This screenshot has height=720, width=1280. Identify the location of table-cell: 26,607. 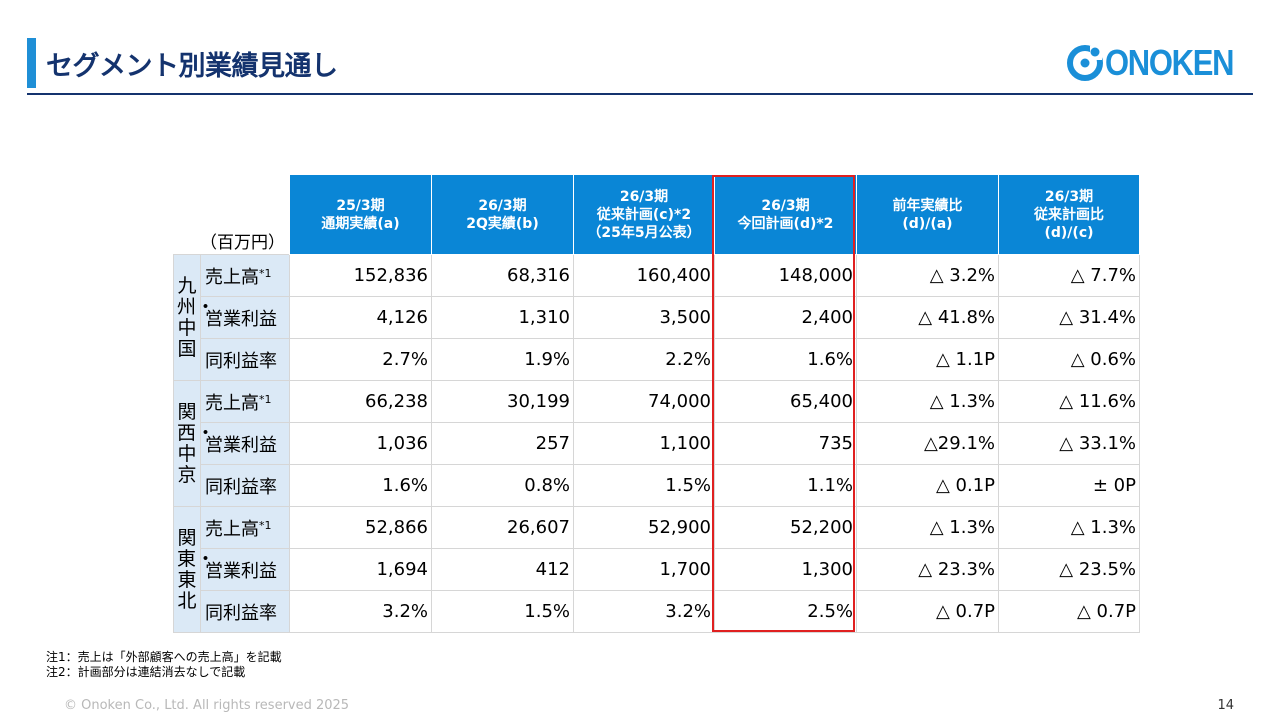
(502, 527).